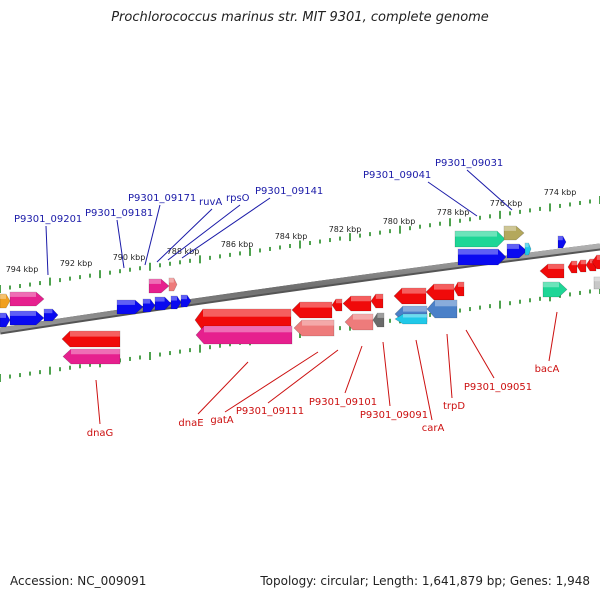 Image resolution: width=600 pixels, height=600 pixels. What do you see at coordinates (560, 192) in the screenshot?
I see `tick-label: 774 kbp` at bounding box center [560, 192].